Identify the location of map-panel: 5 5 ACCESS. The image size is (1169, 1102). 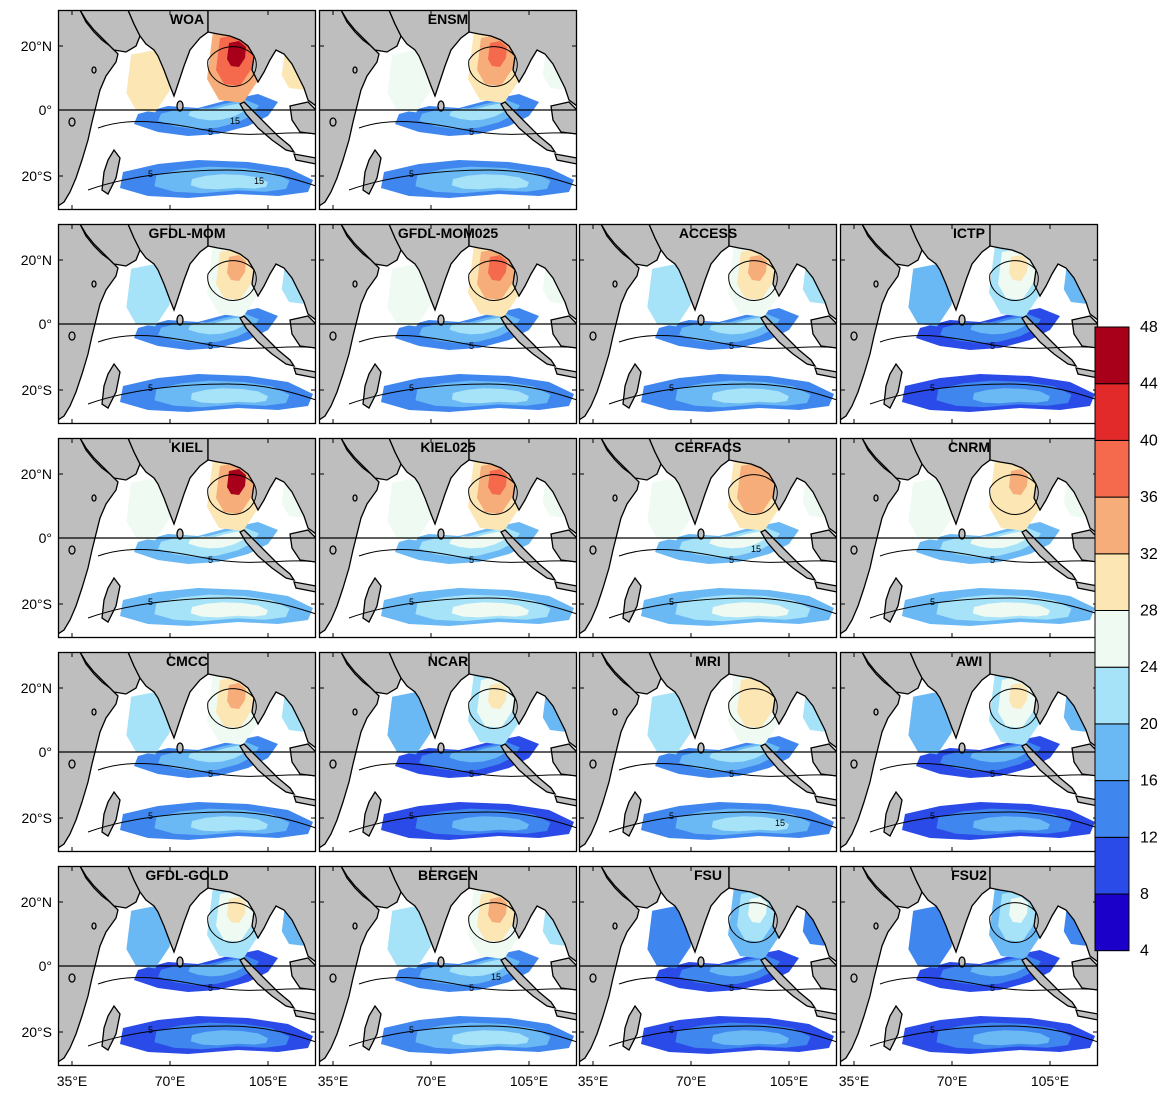
(708, 324).